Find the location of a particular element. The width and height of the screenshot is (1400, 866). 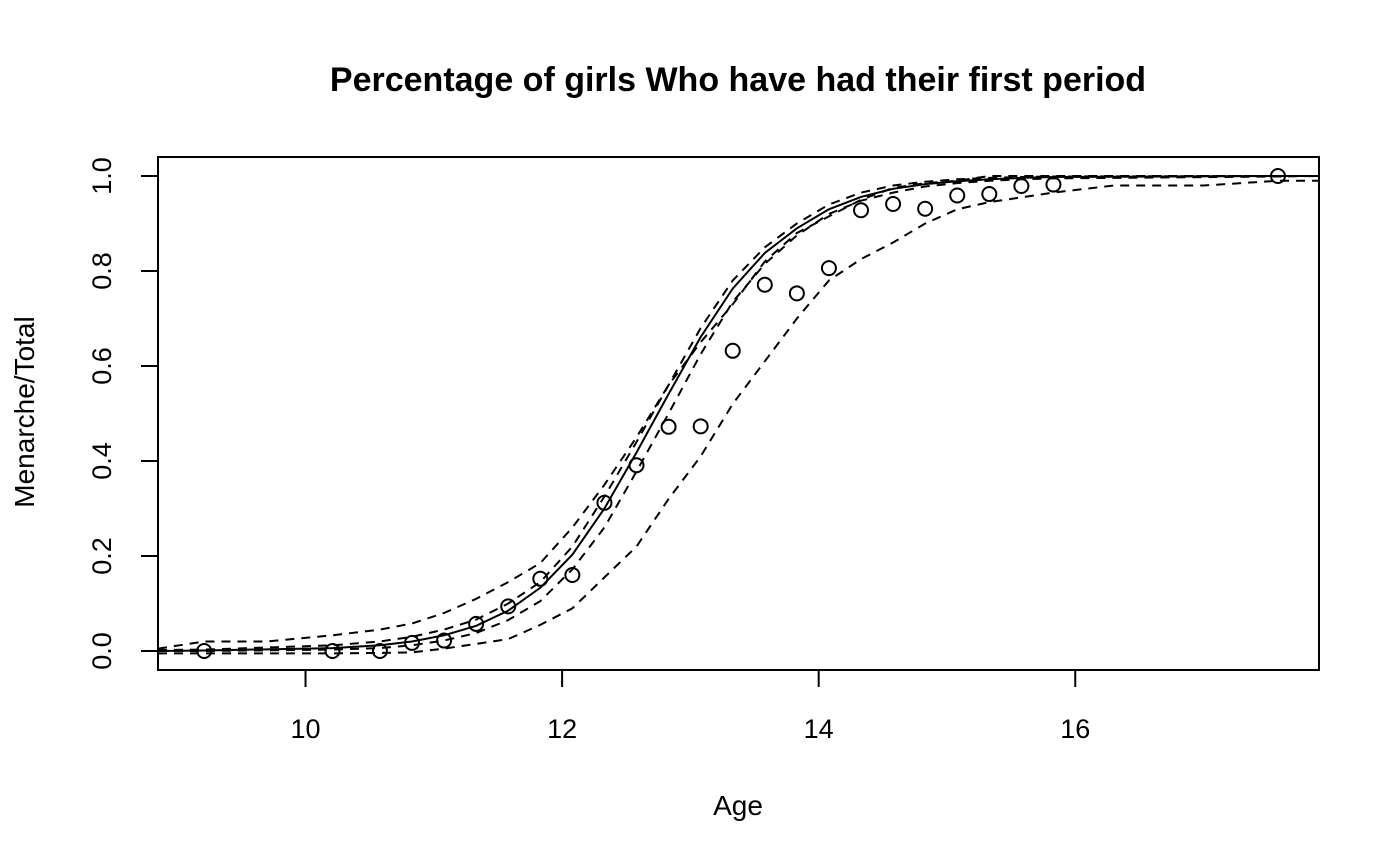

y-tick-label: 0.8 is located at coordinates (102, 271).